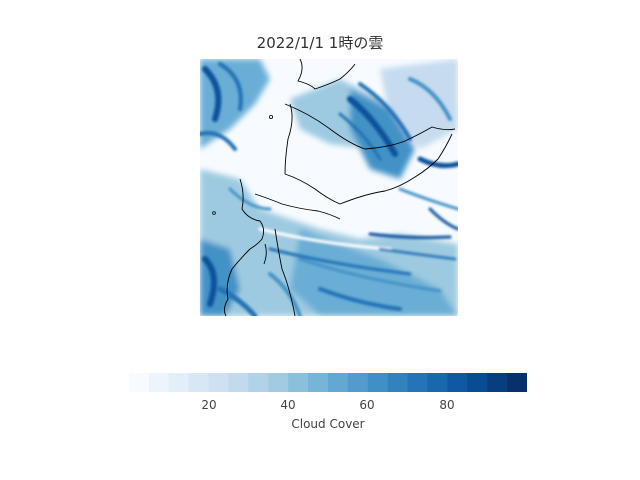  I want to click on map-title: 2022/1/1 1時の雲, so click(320, 43).